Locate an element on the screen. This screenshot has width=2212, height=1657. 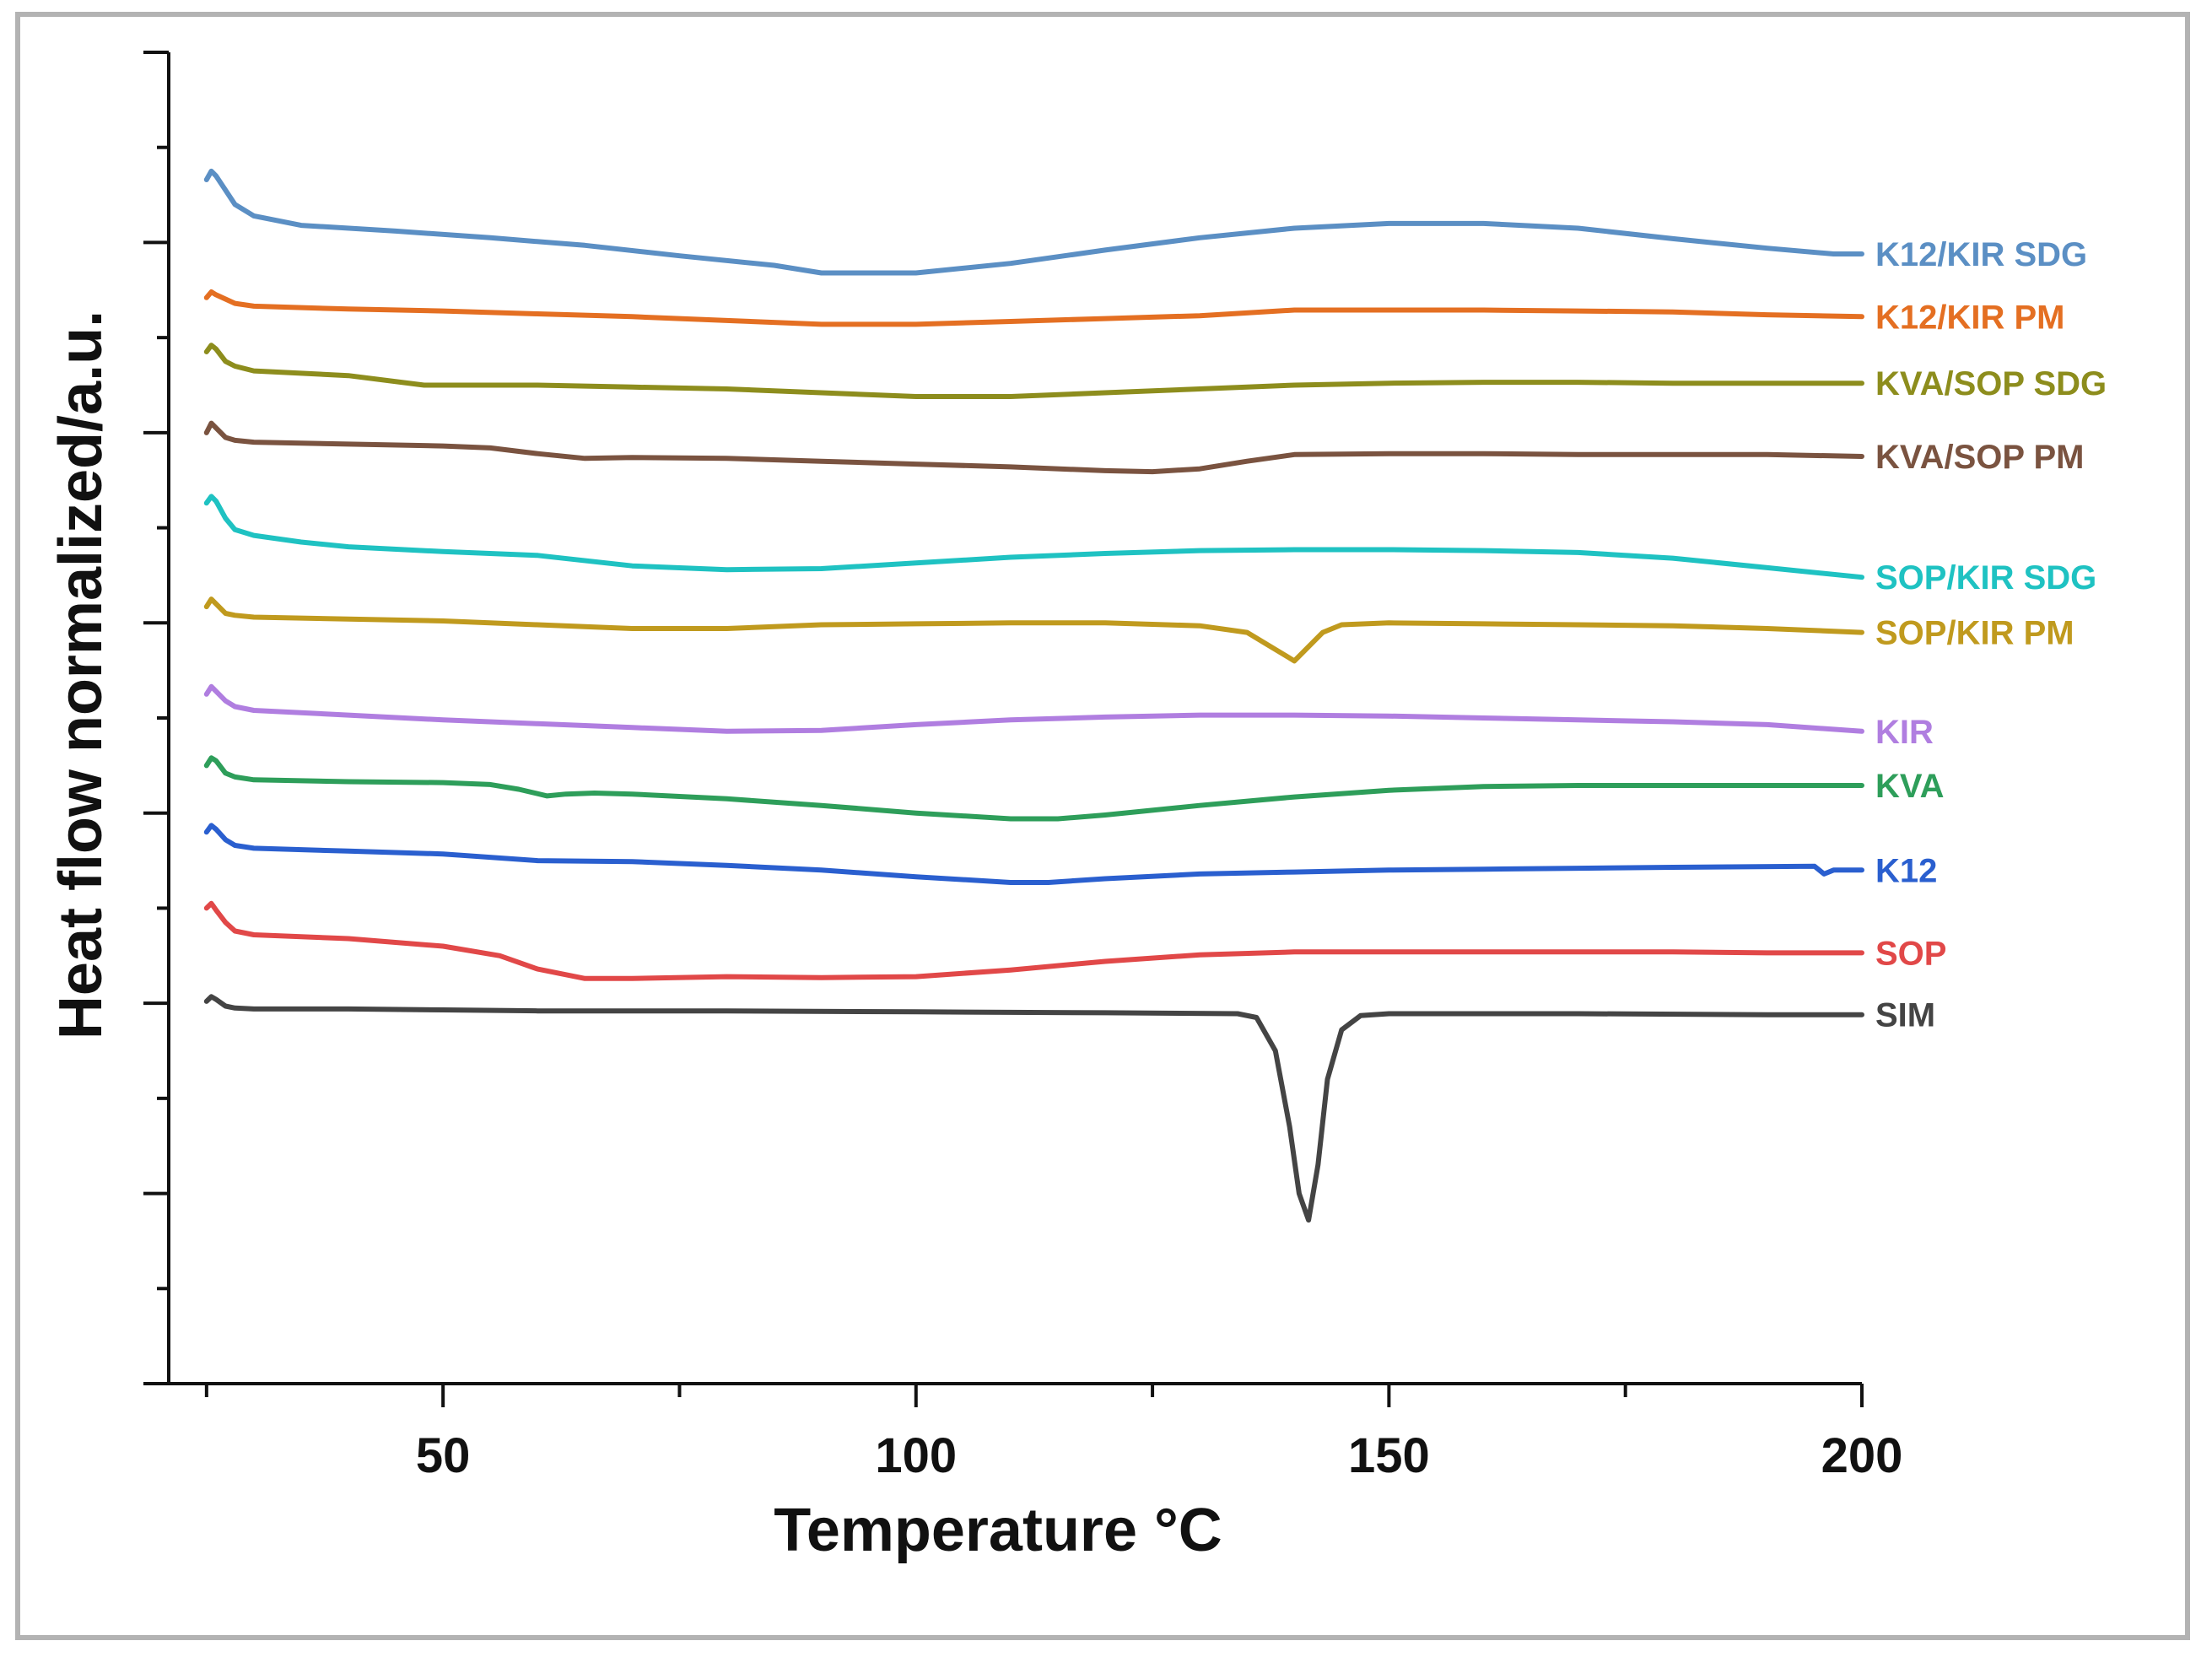
series-label-sim: SIM is located at coordinates (1905, 1015).